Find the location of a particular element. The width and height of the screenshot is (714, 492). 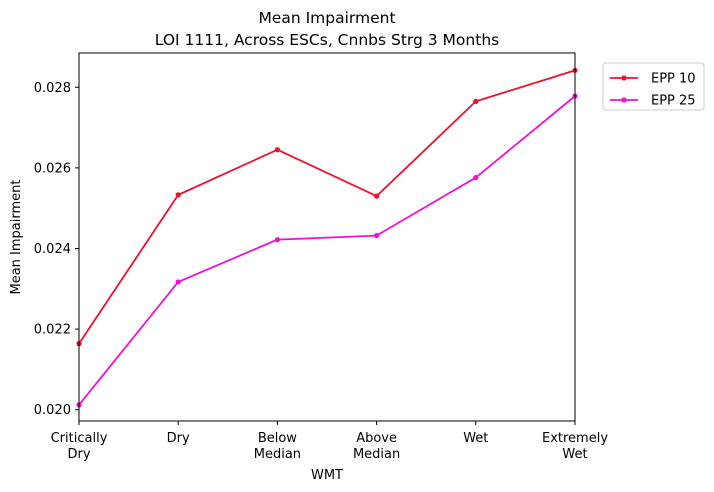

x-tick-label: Dry is located at coordinates (178, 438).